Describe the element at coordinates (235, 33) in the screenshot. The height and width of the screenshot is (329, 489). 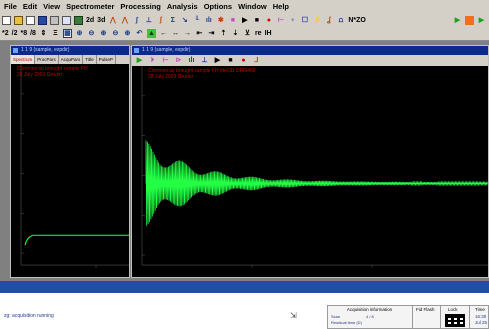
I see `down-double-icon: ⇣` at that location.